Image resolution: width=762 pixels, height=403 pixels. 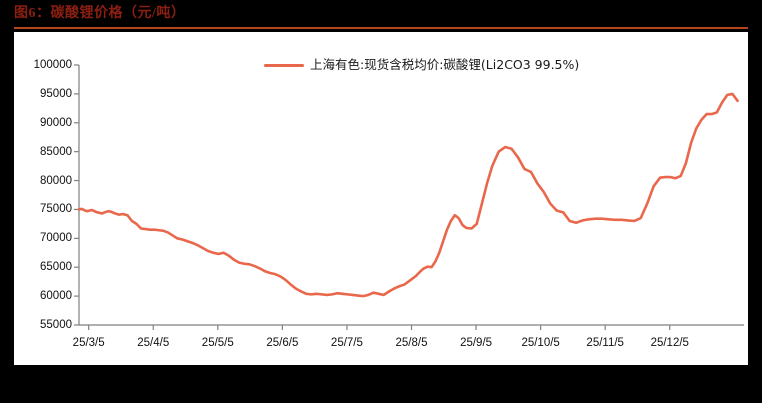 What do you see at coordinates (669, 343) in the screenshot?
I see `x-axis-tick-label: 25/12/5` at bounding box center [669, 343].